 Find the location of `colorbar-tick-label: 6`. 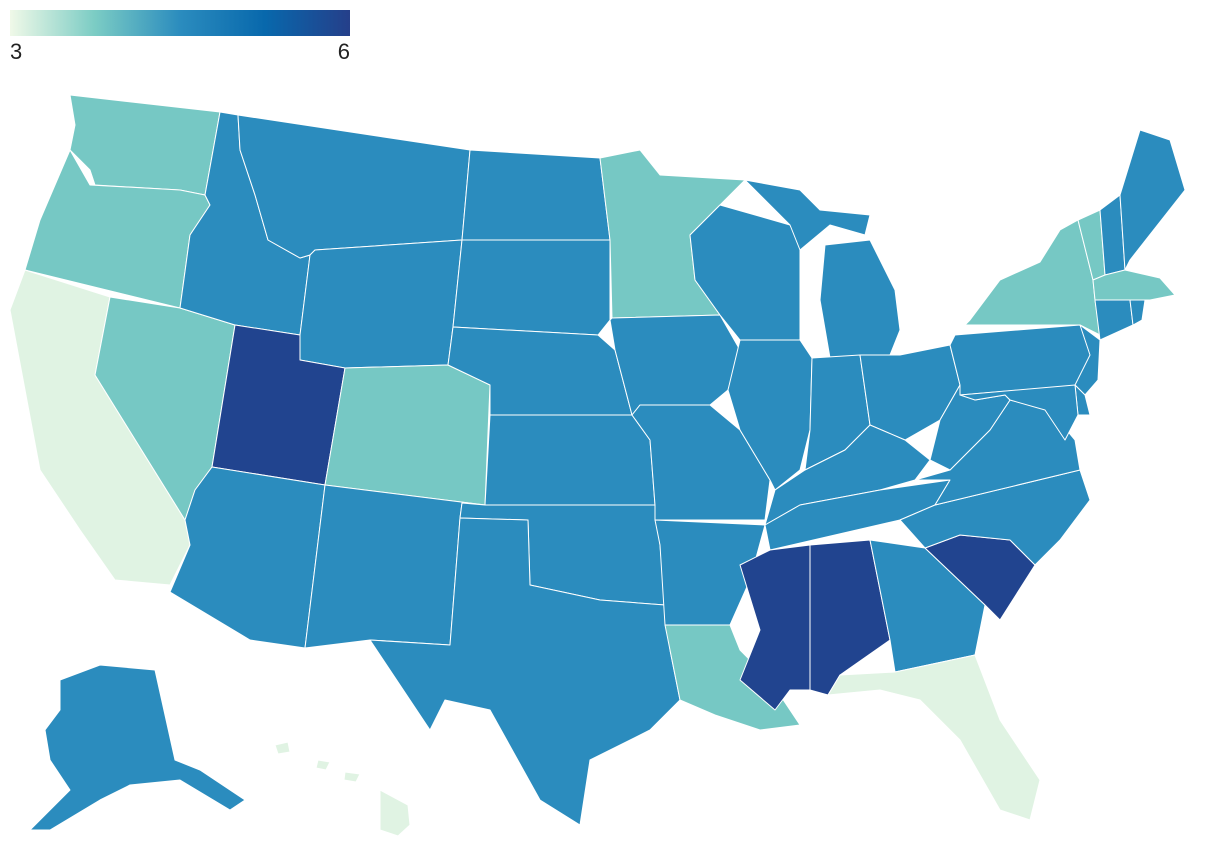

colorbar-tick-label: 6 is located at coordinates (344, 51).